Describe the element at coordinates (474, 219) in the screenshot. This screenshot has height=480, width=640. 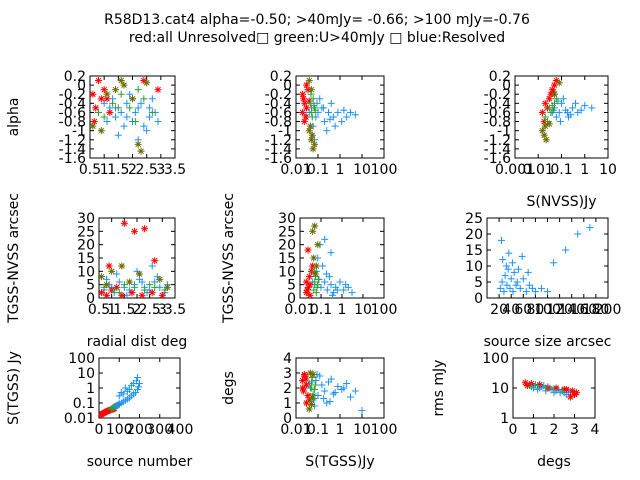
I see `y-tick-label: 25` at that location.